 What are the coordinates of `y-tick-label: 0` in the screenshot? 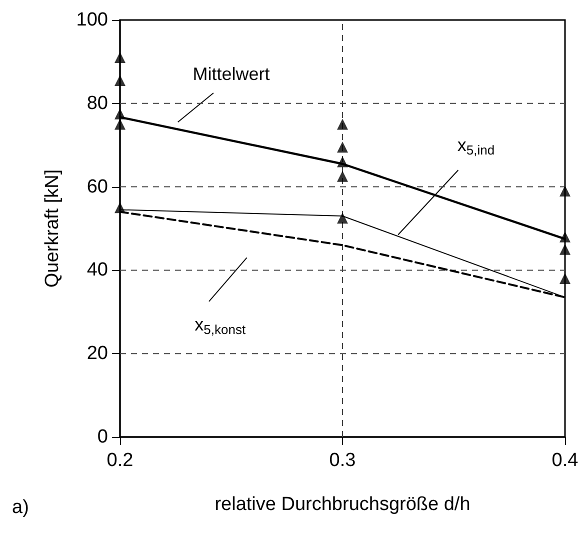 It's located at (102, 437).